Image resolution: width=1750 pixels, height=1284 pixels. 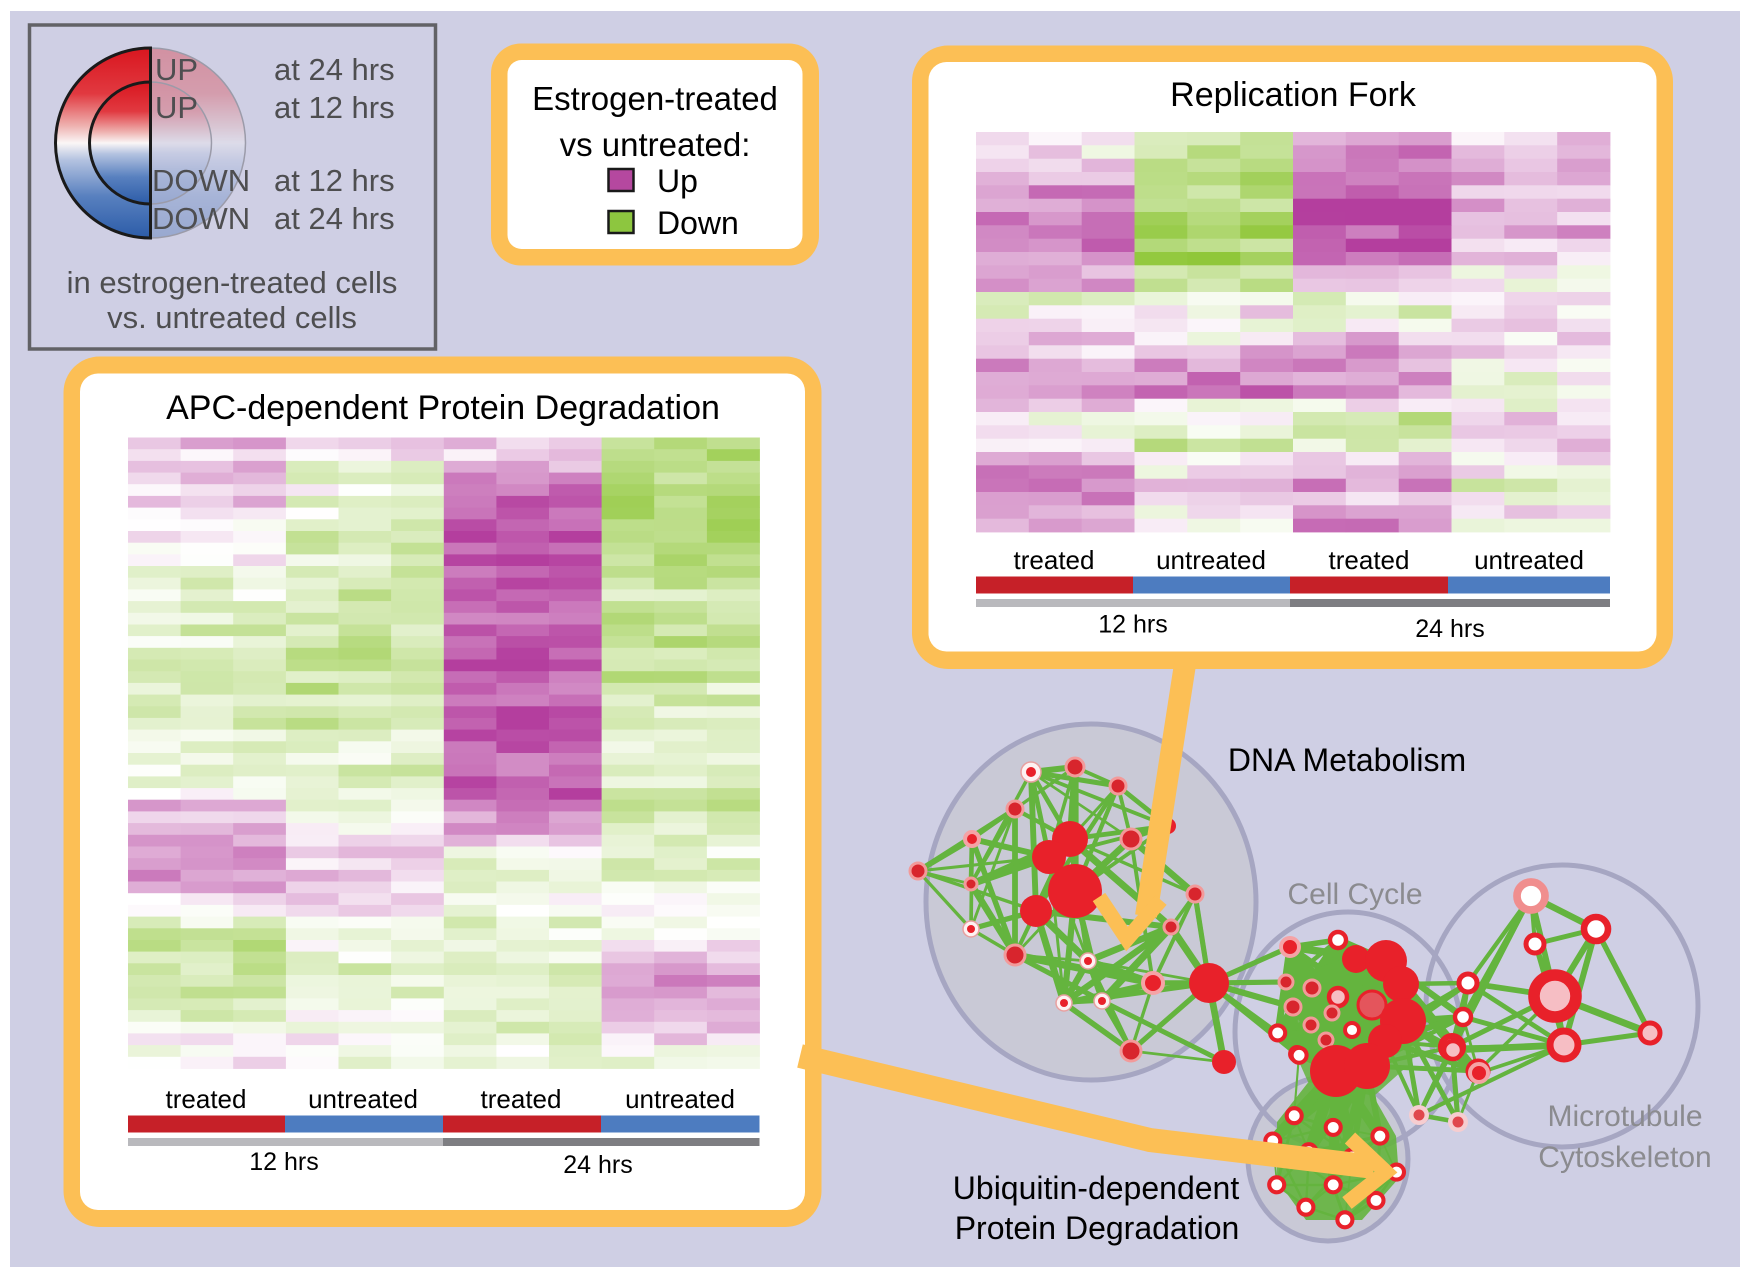 I want to click on svg-text:APC-dependent Protein Degradat: APC-dependent Protein Degradation, so click(x=443, y=408).